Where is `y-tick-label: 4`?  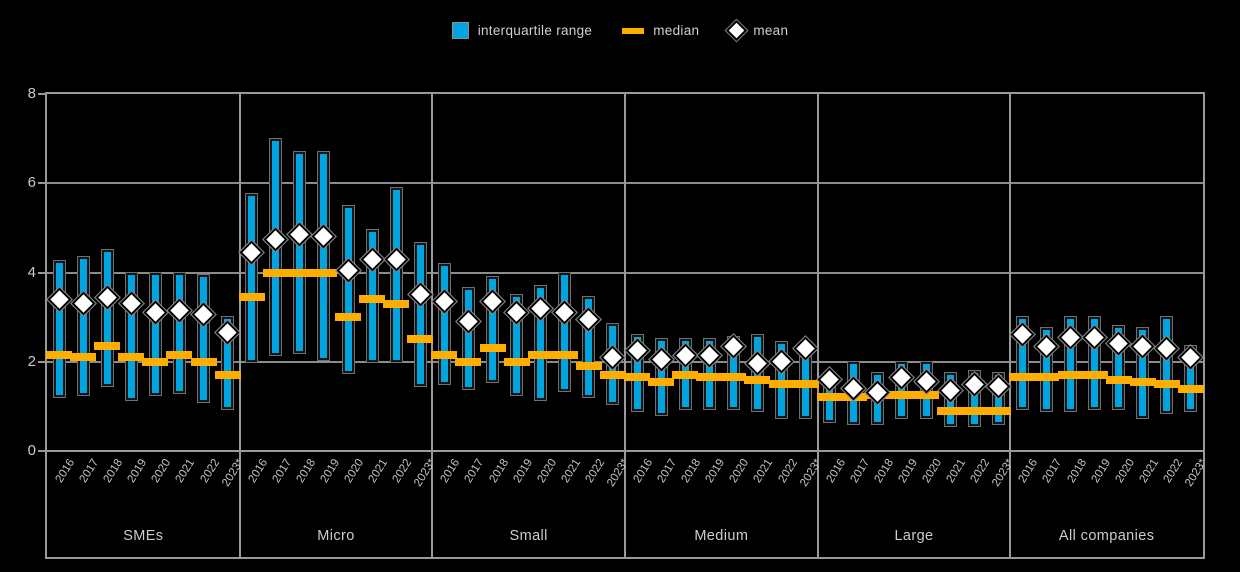 y-tick-label: 4 is located at coordinates (31, 272).